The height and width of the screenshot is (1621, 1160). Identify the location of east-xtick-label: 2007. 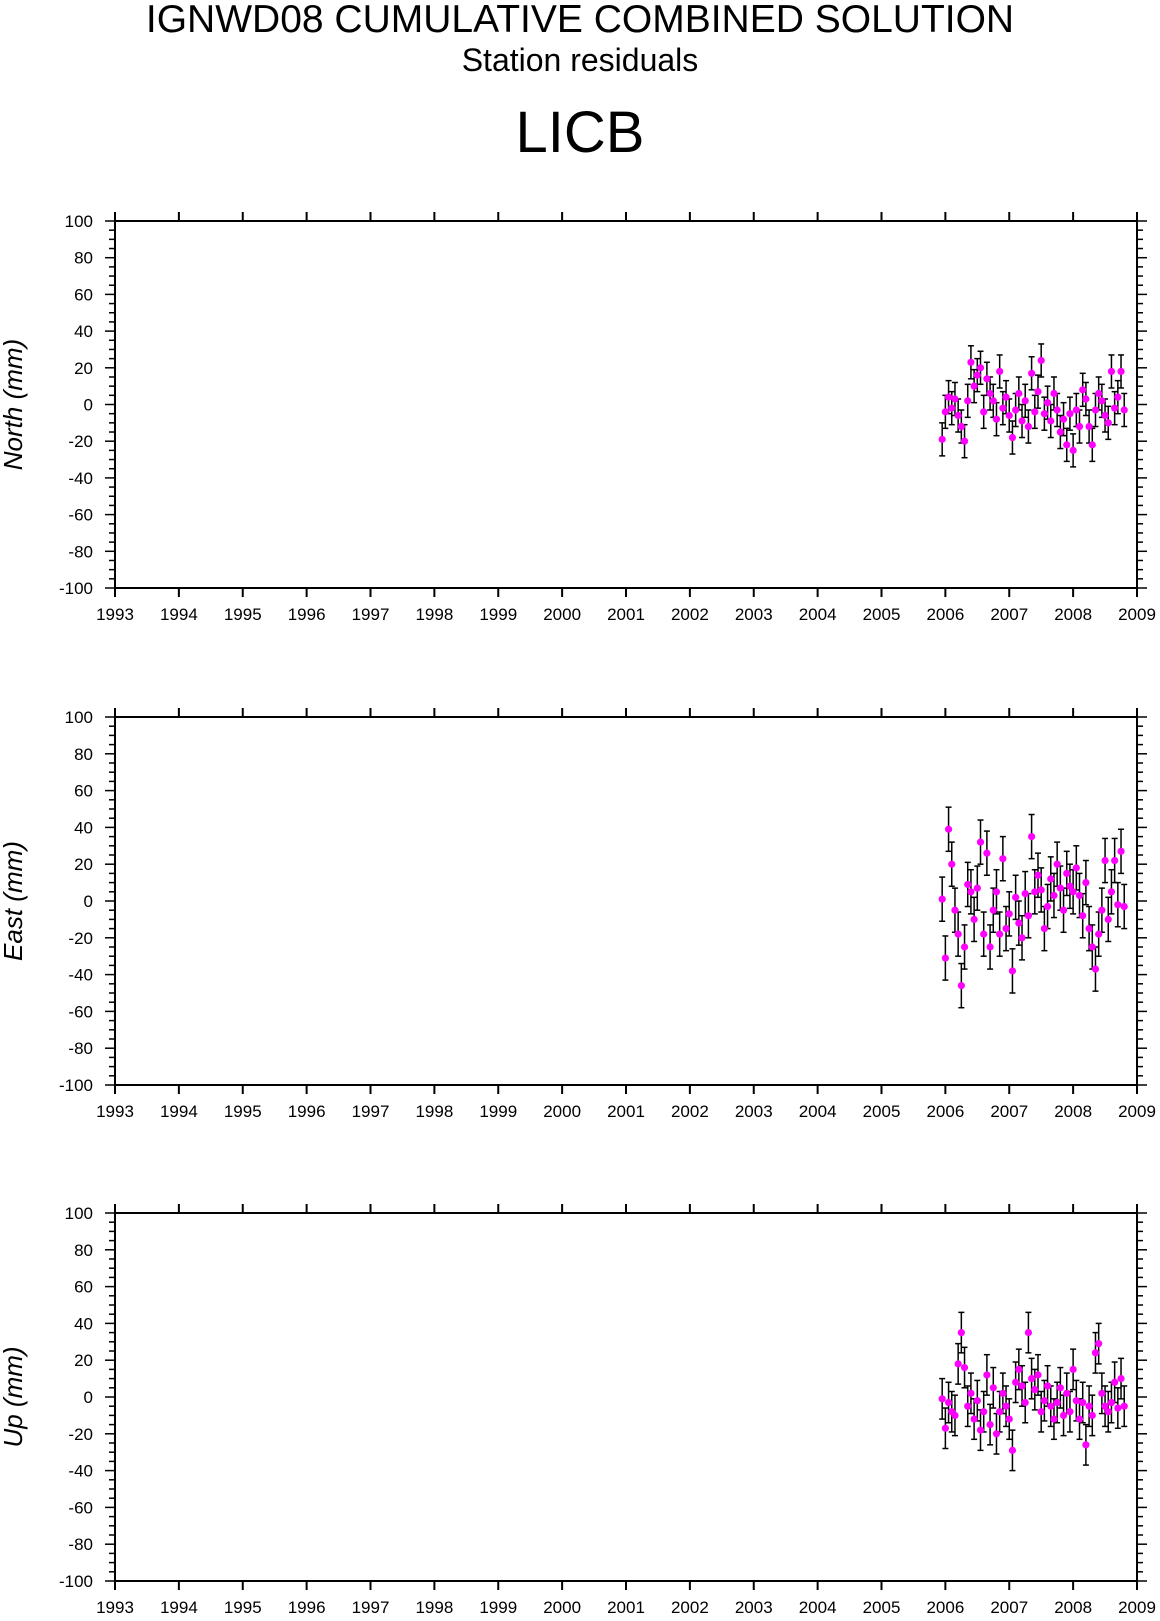
(1009, 1111).